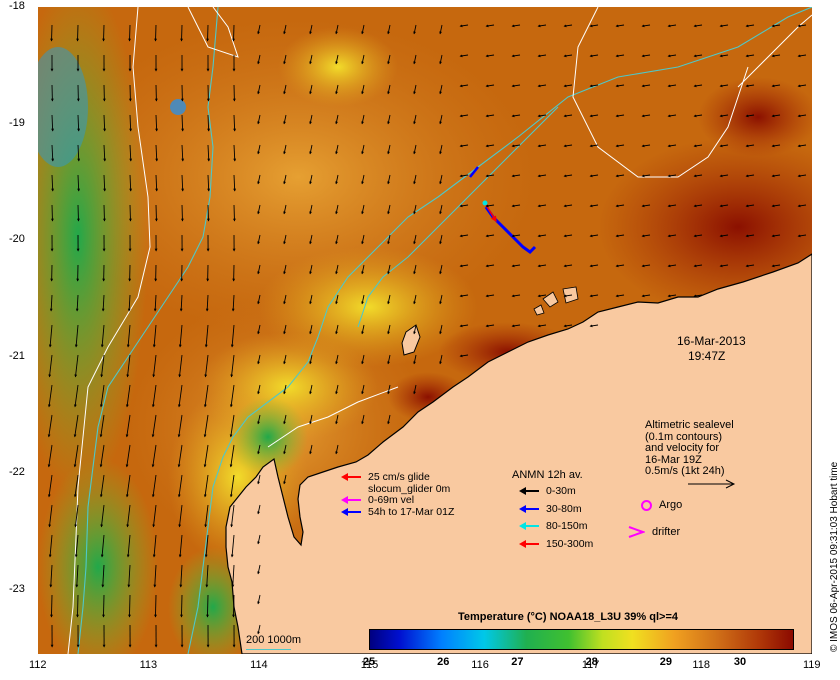  What do you see at coordinates (812, 665) in the screenshot?
I see `lon-tick-label: 119` at bounding box center [812, 665].